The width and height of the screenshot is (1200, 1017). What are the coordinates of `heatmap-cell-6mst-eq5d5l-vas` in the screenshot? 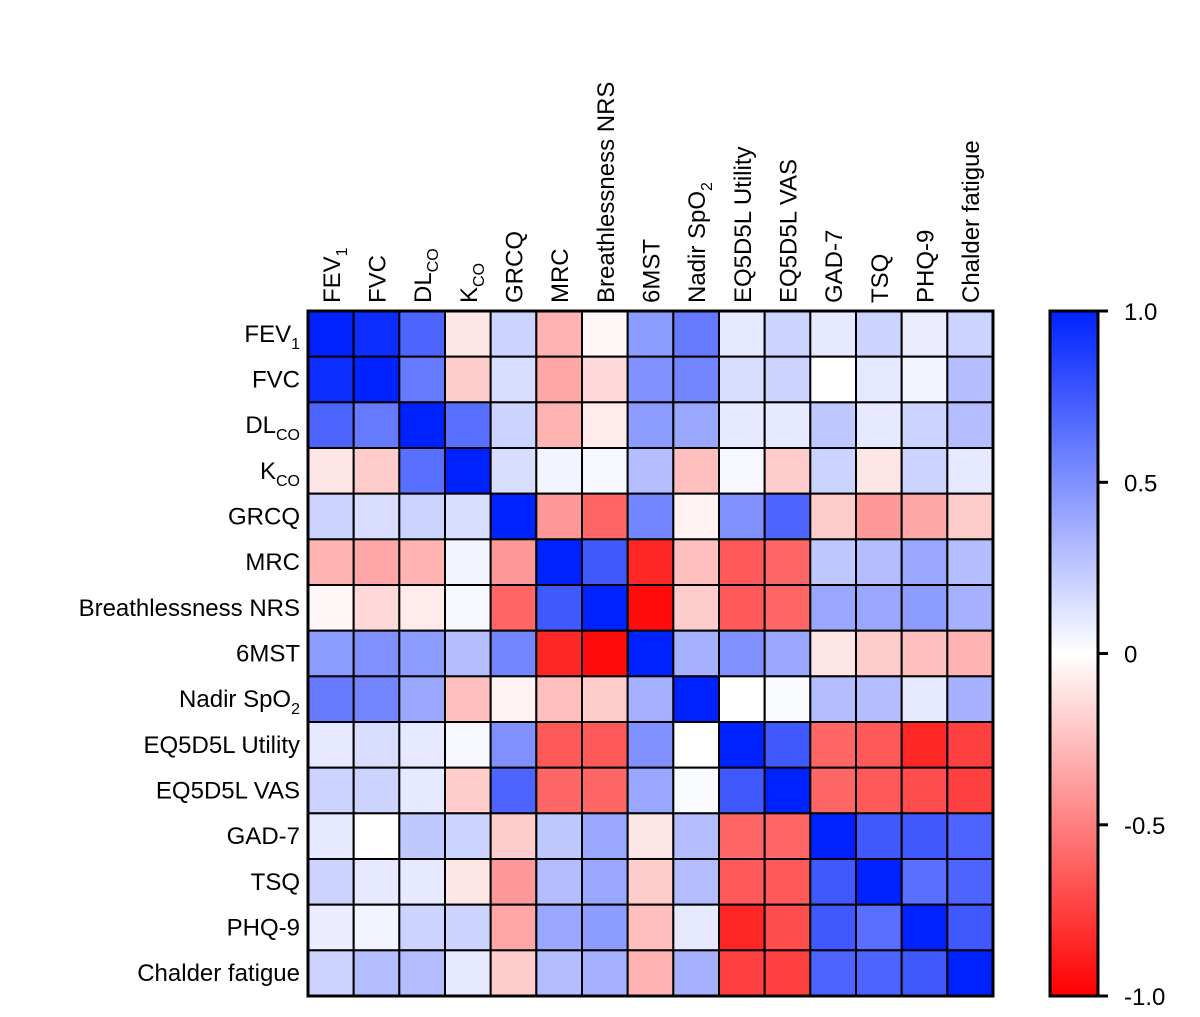 It's located at (787, 653).